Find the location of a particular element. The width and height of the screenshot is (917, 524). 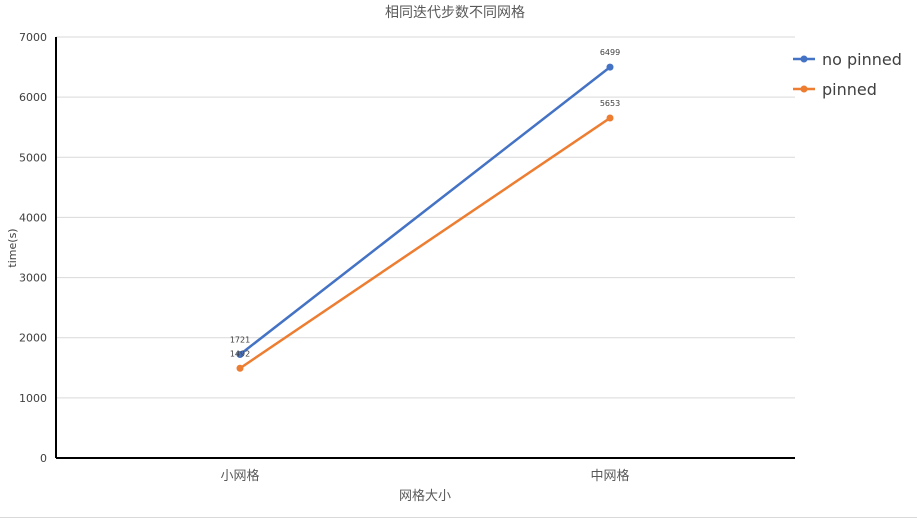

data-label: 6499 is located at coordinates (610, 52).